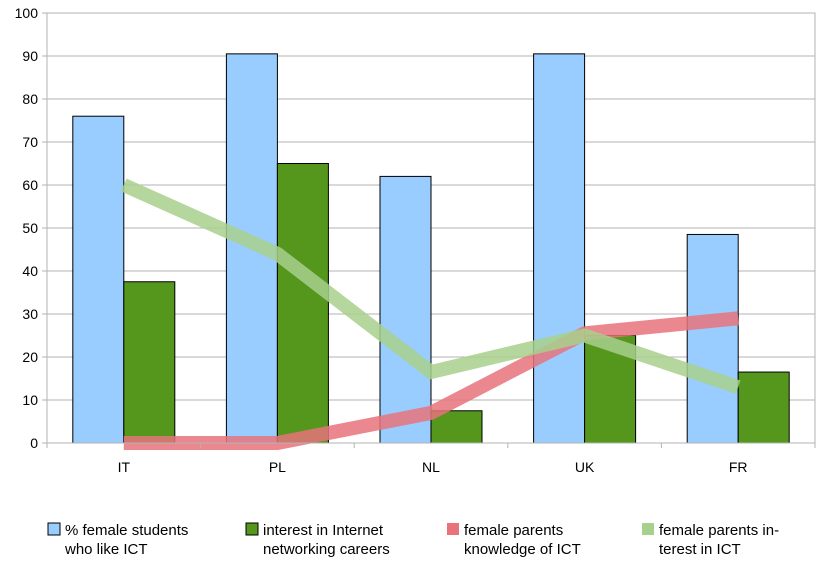 The height and width of the screenshot is (565, 820). Describe the element at coordinates (30, 185) in the screenshot. I see `y-tick-label: 60` at that location.